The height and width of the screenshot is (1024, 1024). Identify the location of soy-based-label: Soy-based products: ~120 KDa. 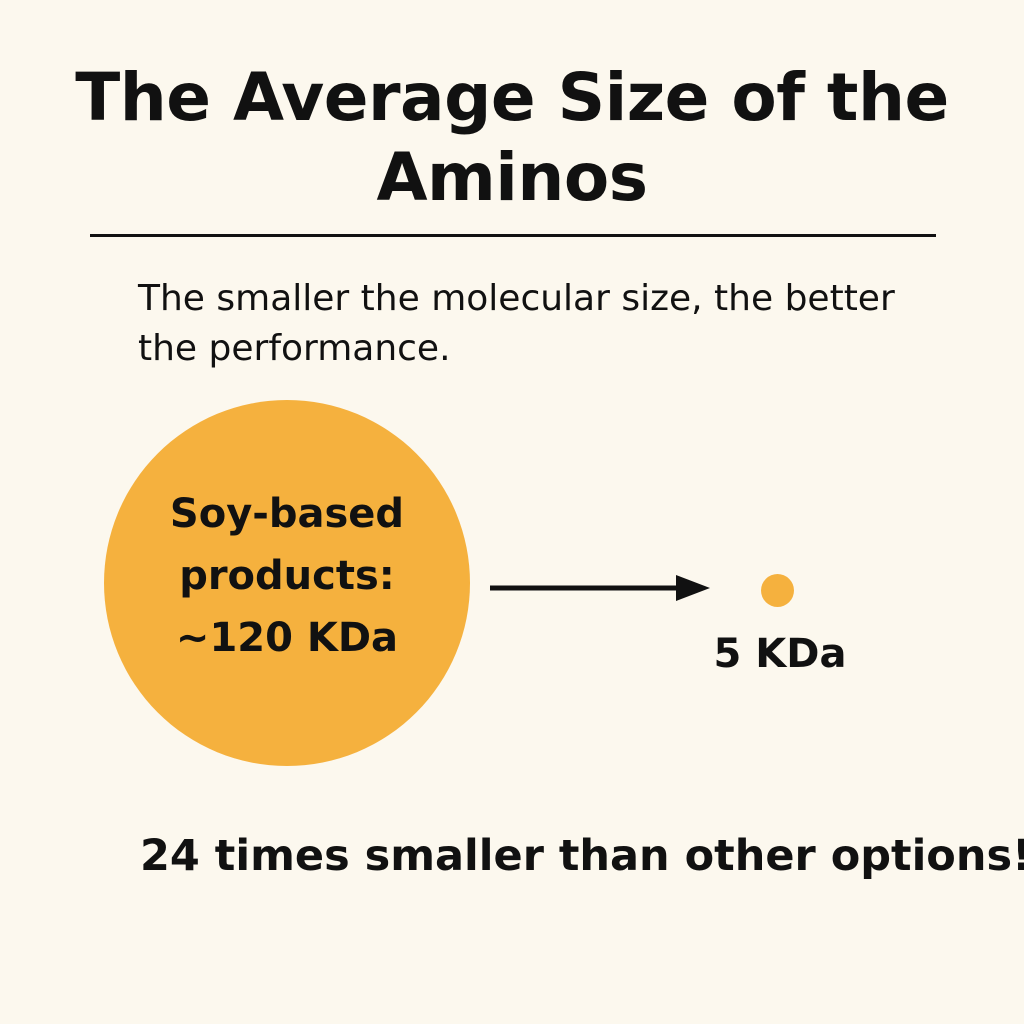
(287, 576).